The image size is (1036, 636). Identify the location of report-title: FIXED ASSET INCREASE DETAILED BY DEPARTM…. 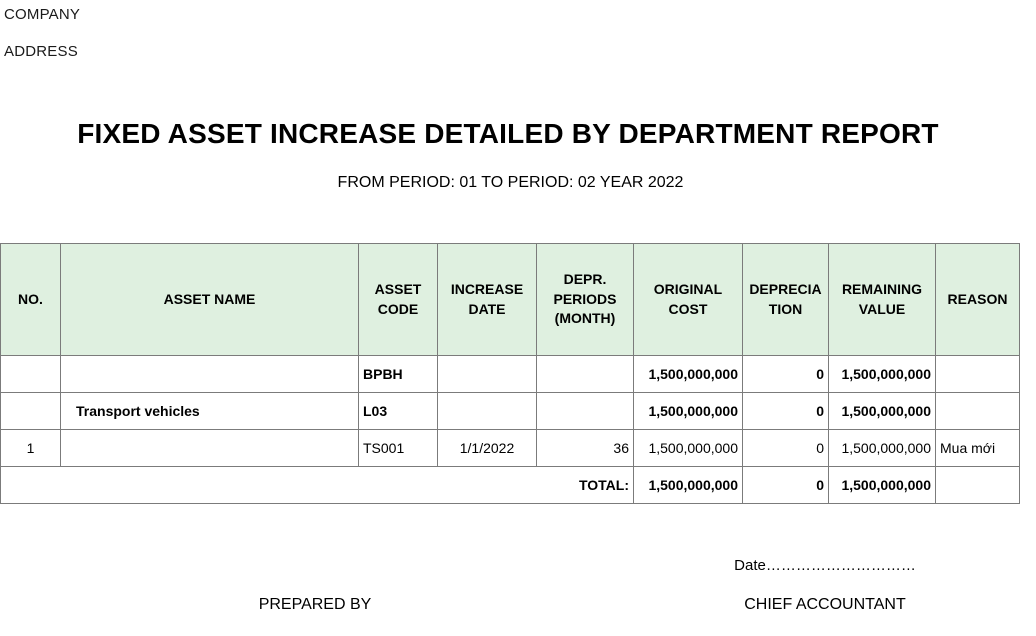
(508, 133).